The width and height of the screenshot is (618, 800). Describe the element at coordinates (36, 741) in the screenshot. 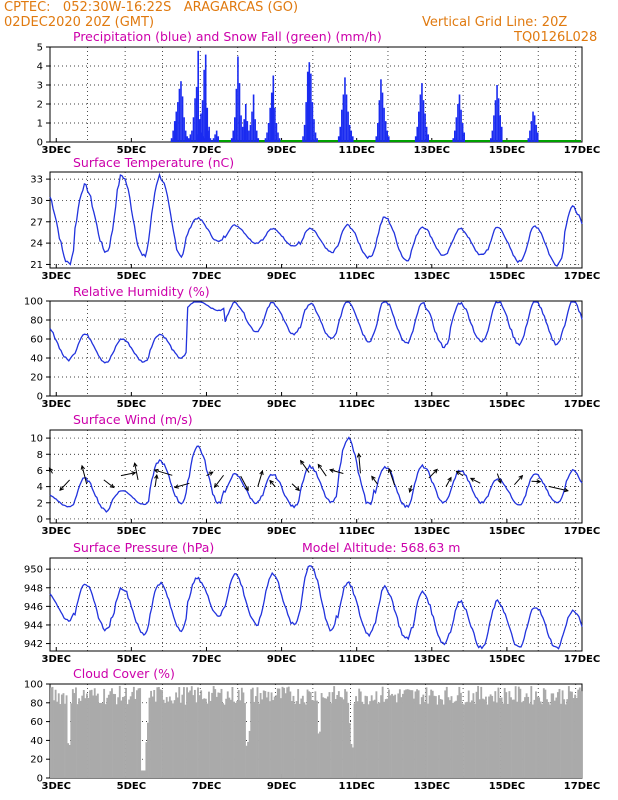

I see `y-tick-label: 40` at that location.